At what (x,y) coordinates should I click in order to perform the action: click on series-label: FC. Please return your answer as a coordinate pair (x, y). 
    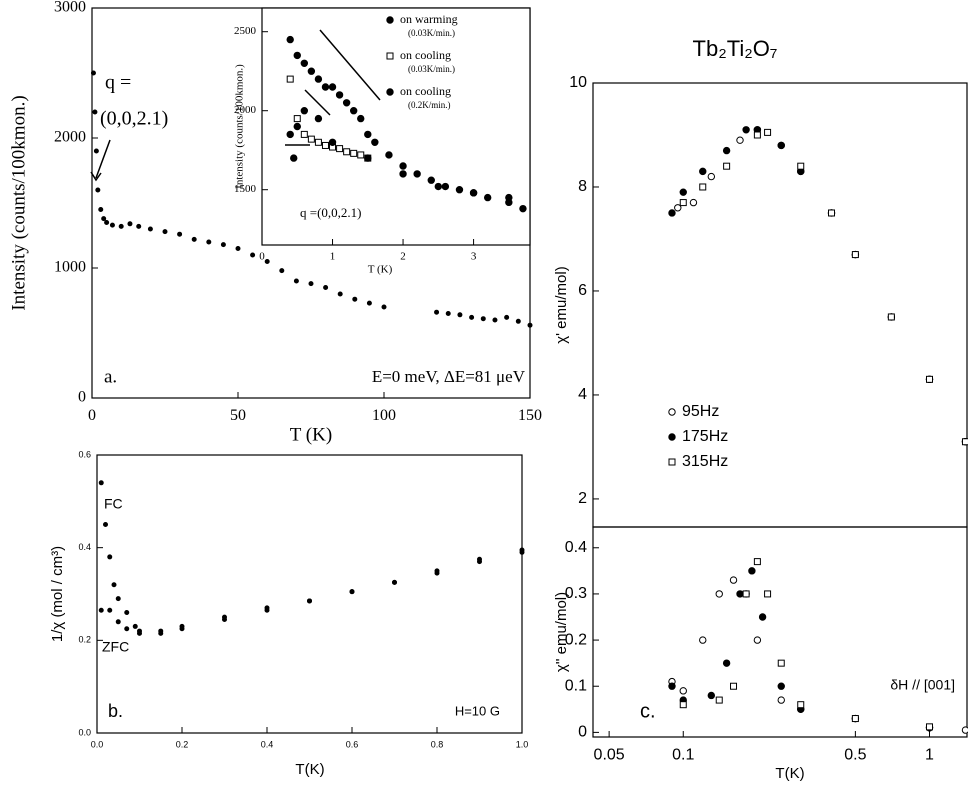
    Looking at the image, I should click on (113, 504).